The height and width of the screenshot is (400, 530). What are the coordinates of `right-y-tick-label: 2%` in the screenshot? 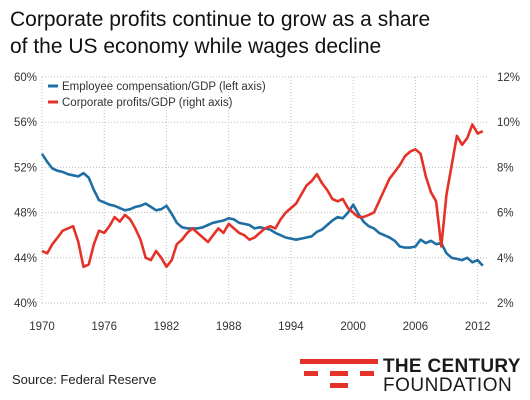 It's located at (505, 304).